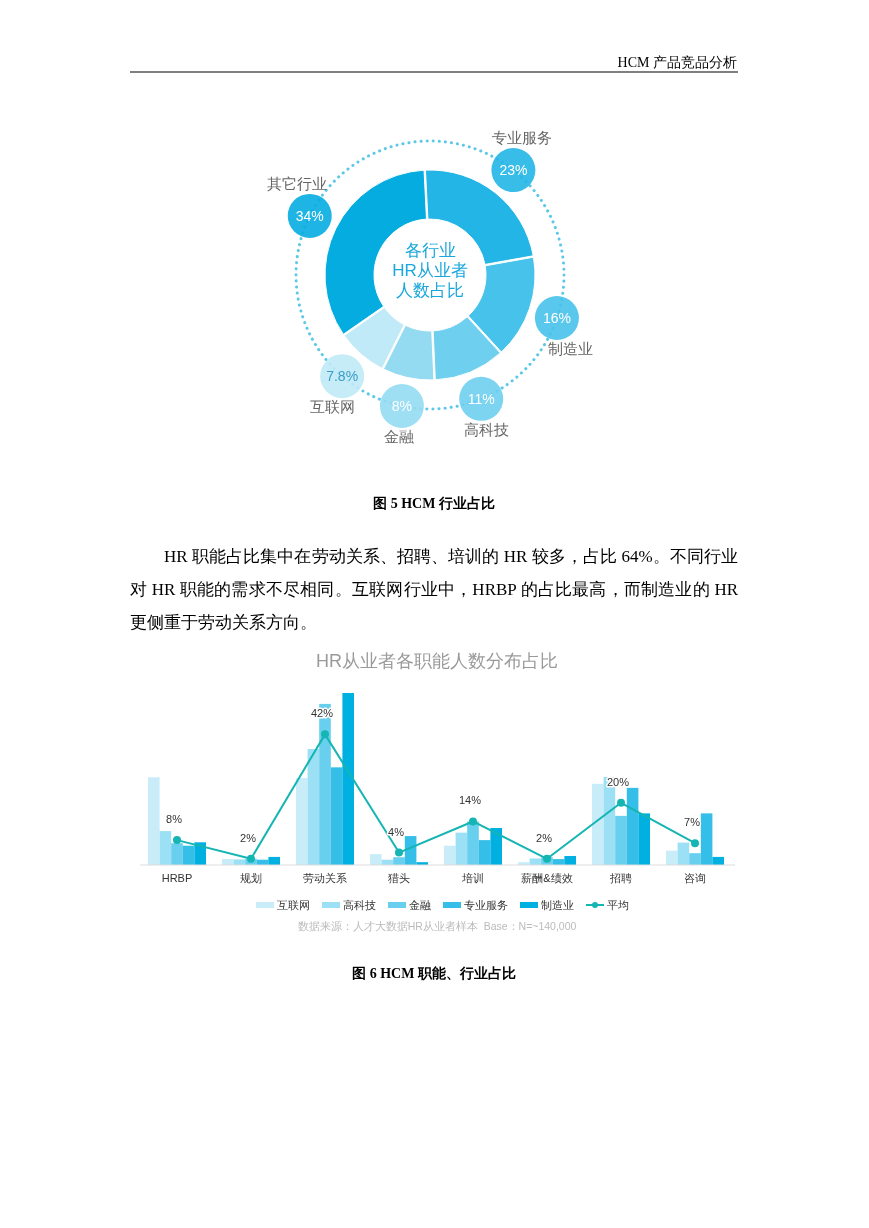 This screenshot has height=1228, width=869. I want to click on slice-label: 高科技, so click(487, 429).